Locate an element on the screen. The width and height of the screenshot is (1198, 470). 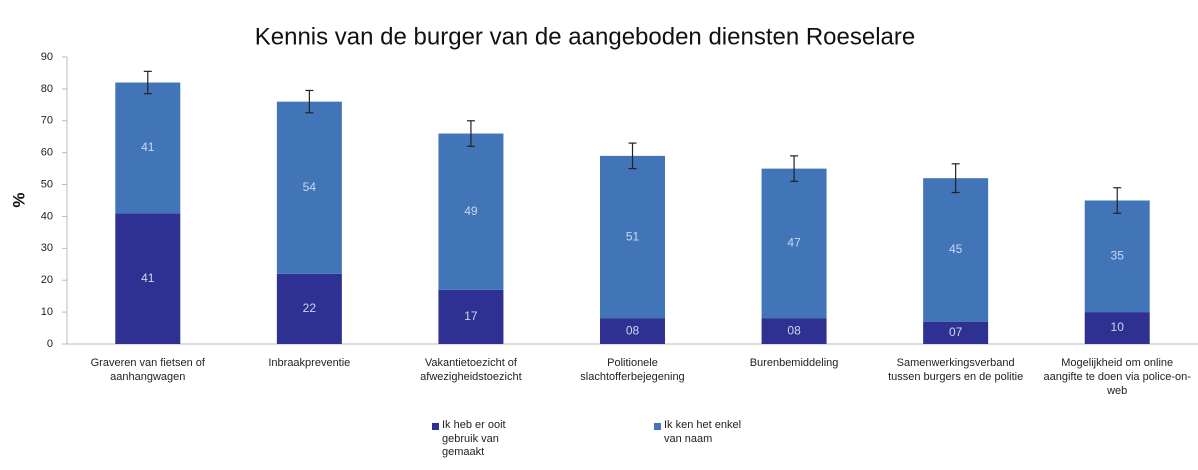
y-tick-label: 80 is located at coordinates (47, 89).